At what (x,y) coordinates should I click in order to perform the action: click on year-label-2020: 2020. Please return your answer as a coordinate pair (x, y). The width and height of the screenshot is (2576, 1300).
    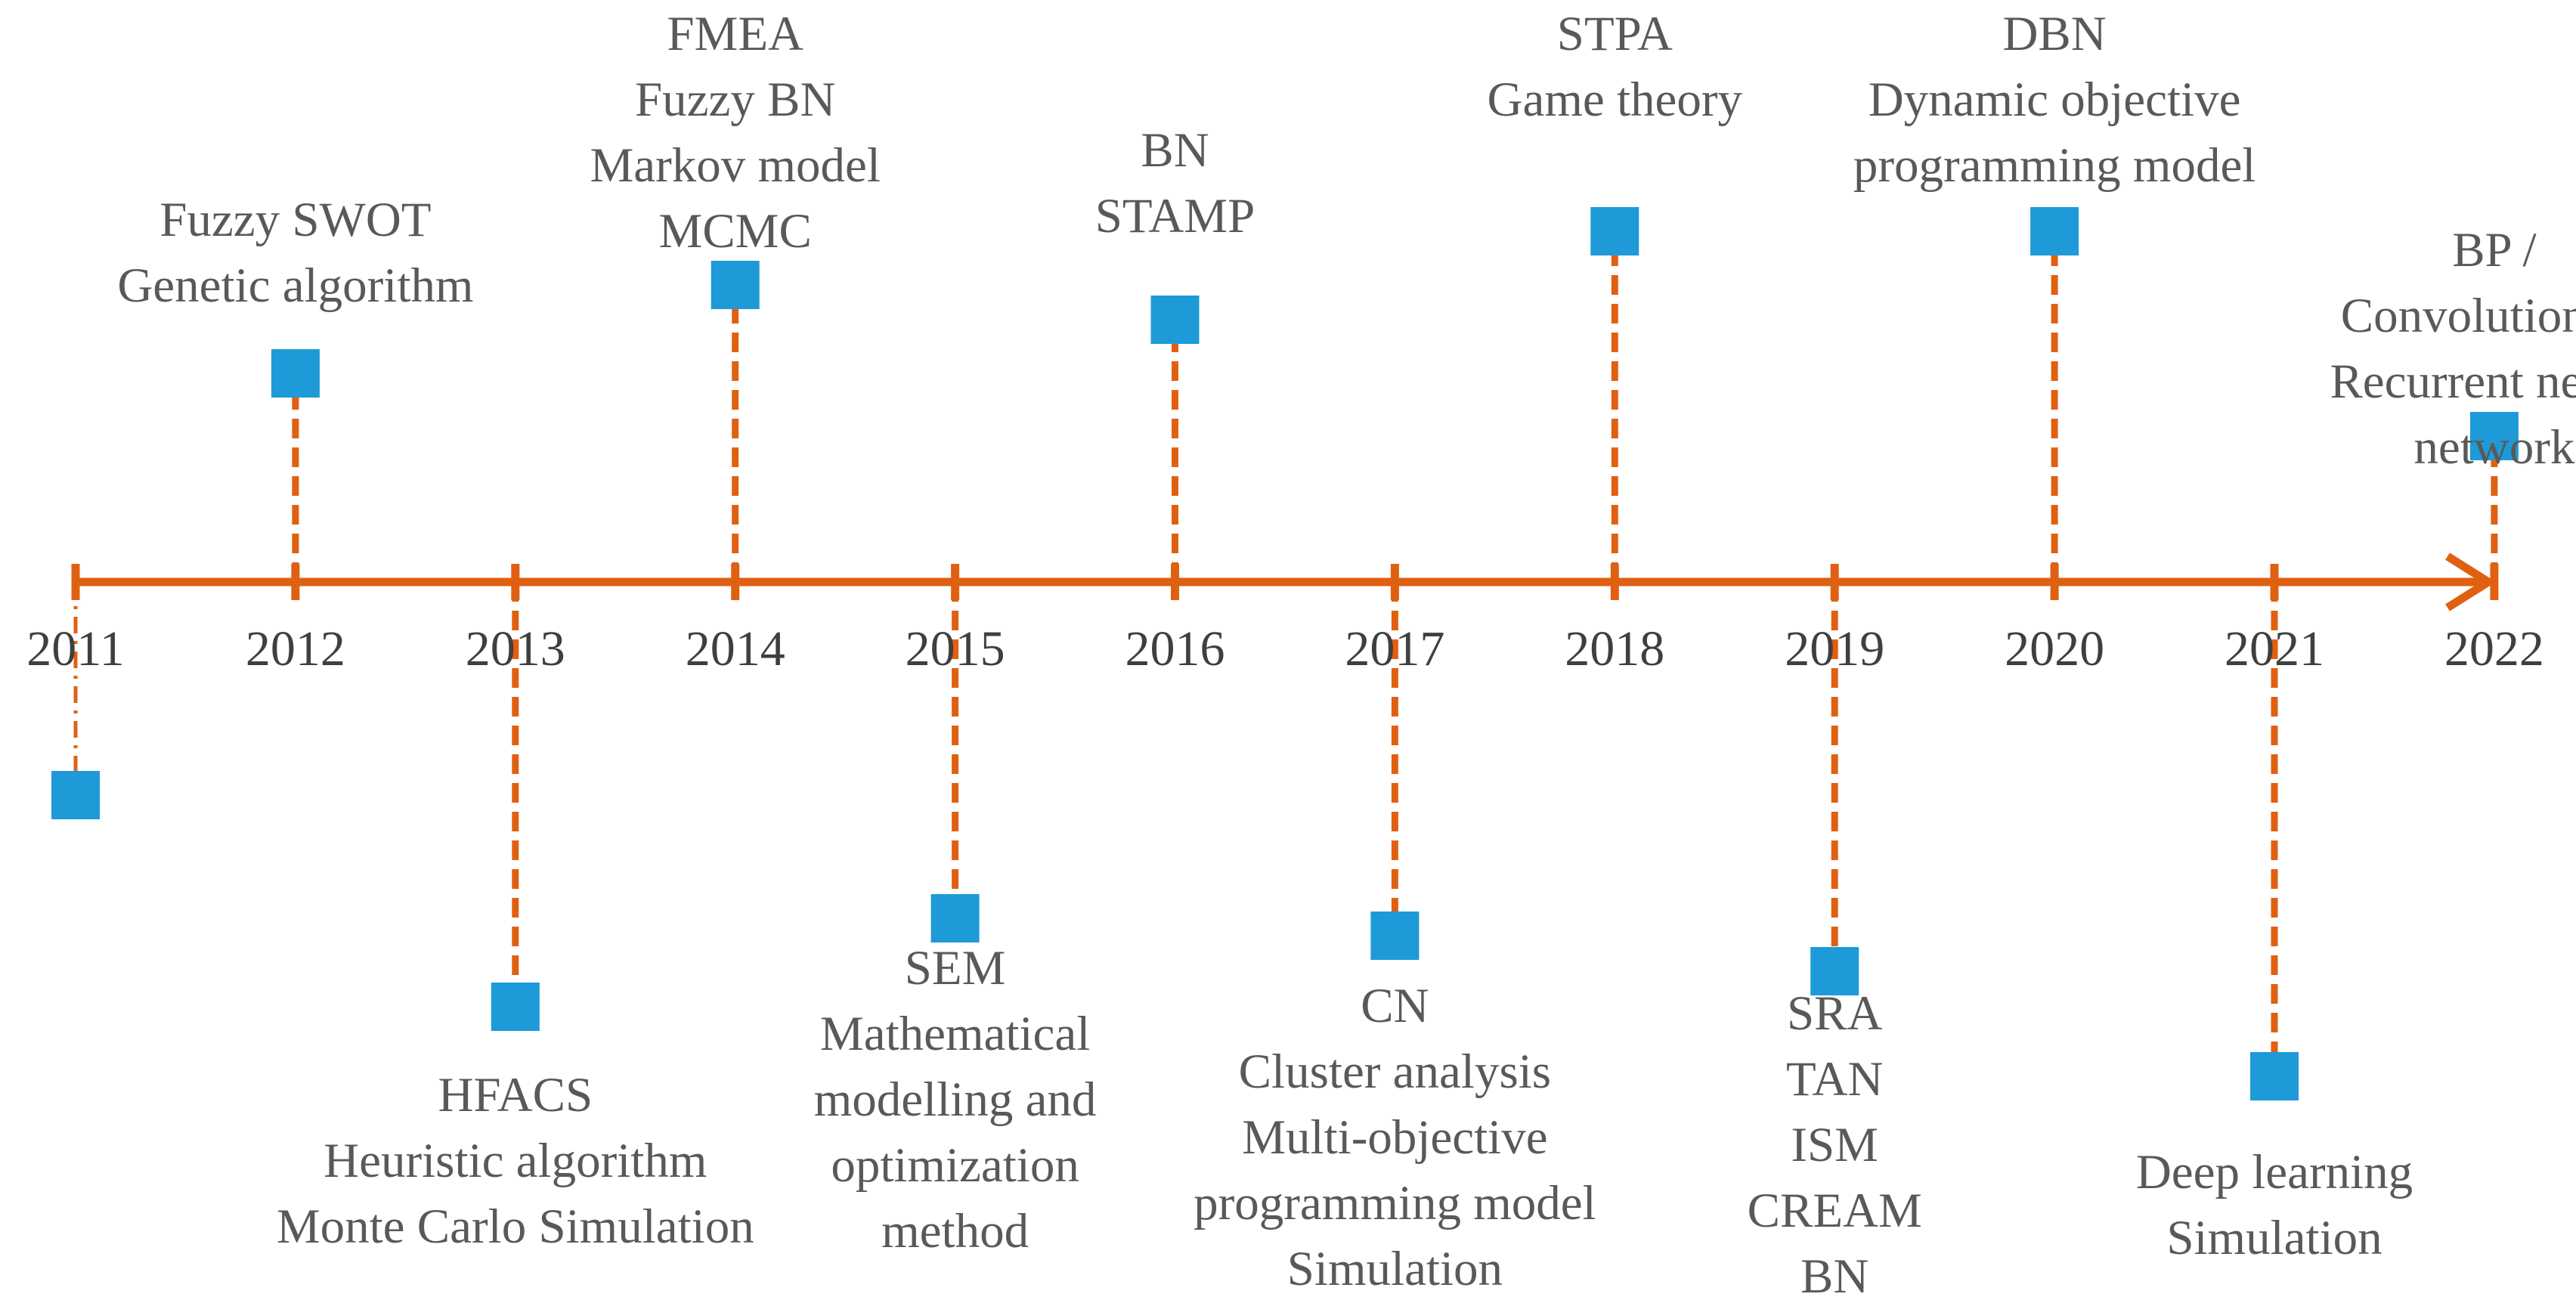
    Looking at the image, I should click on (2054, 648).